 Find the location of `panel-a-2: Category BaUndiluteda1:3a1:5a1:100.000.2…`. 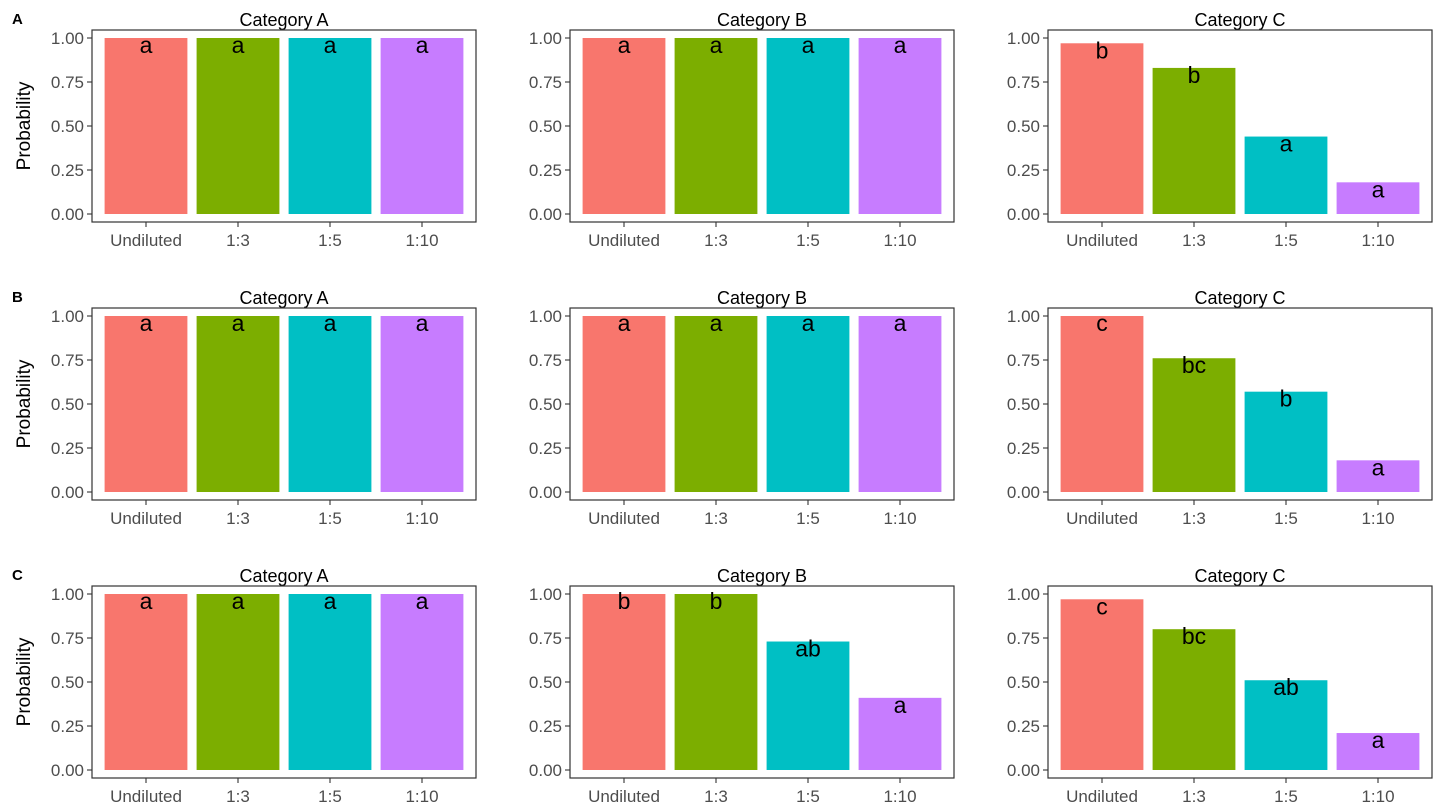

panel-a-2: Category BaUndiluteda1:3a1:5a1:100.000.2… is located at coordinates (742, 130).